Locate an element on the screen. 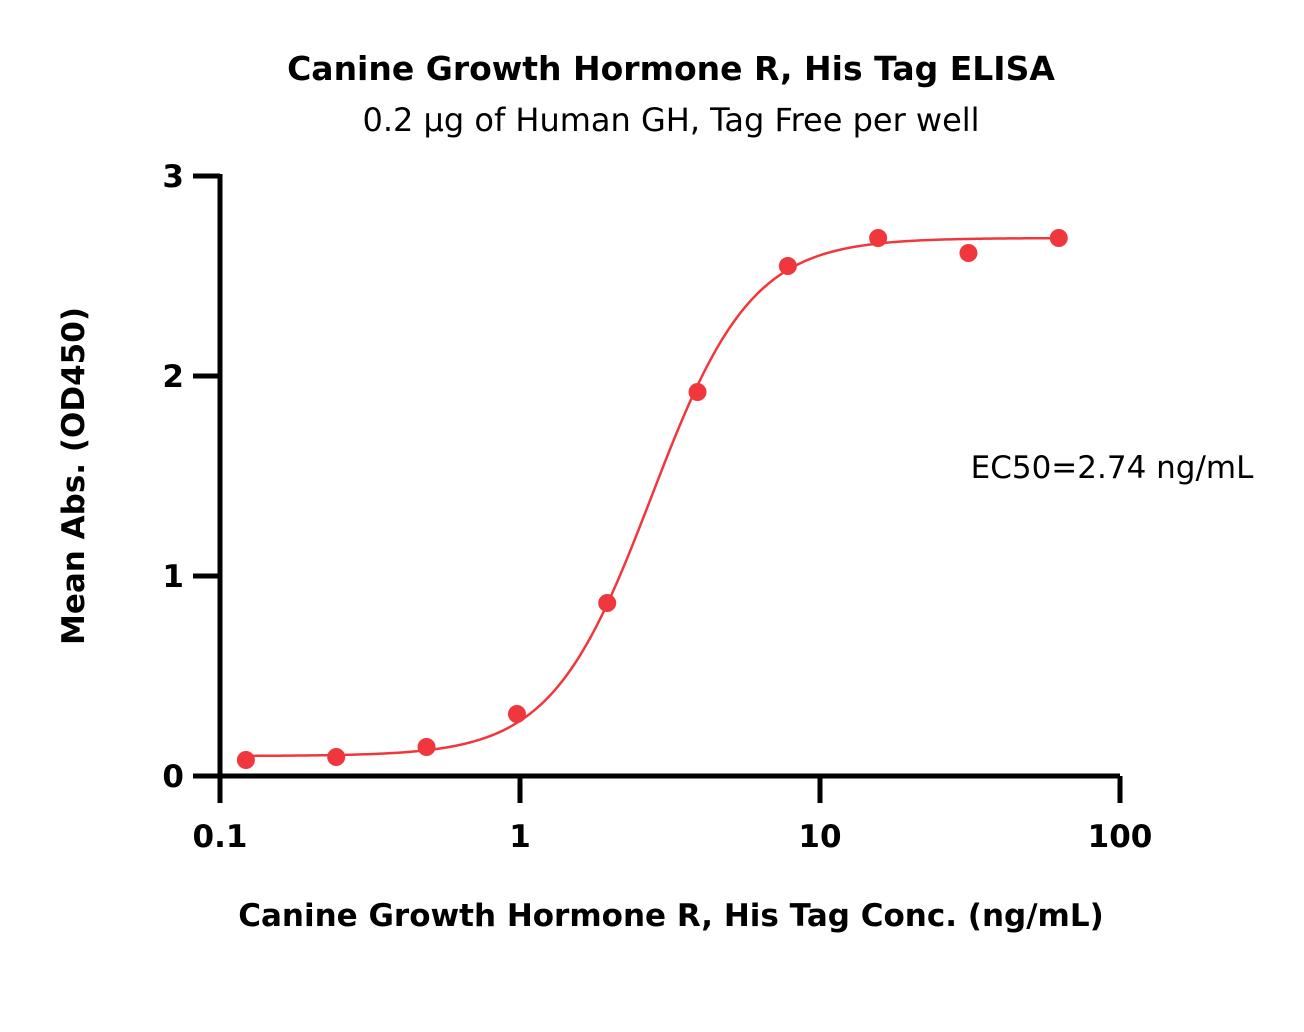 Image resolution: width=1304 pixels, height=1032 pixels. y-tick-label: 1 is located at coordinates (173, 577).